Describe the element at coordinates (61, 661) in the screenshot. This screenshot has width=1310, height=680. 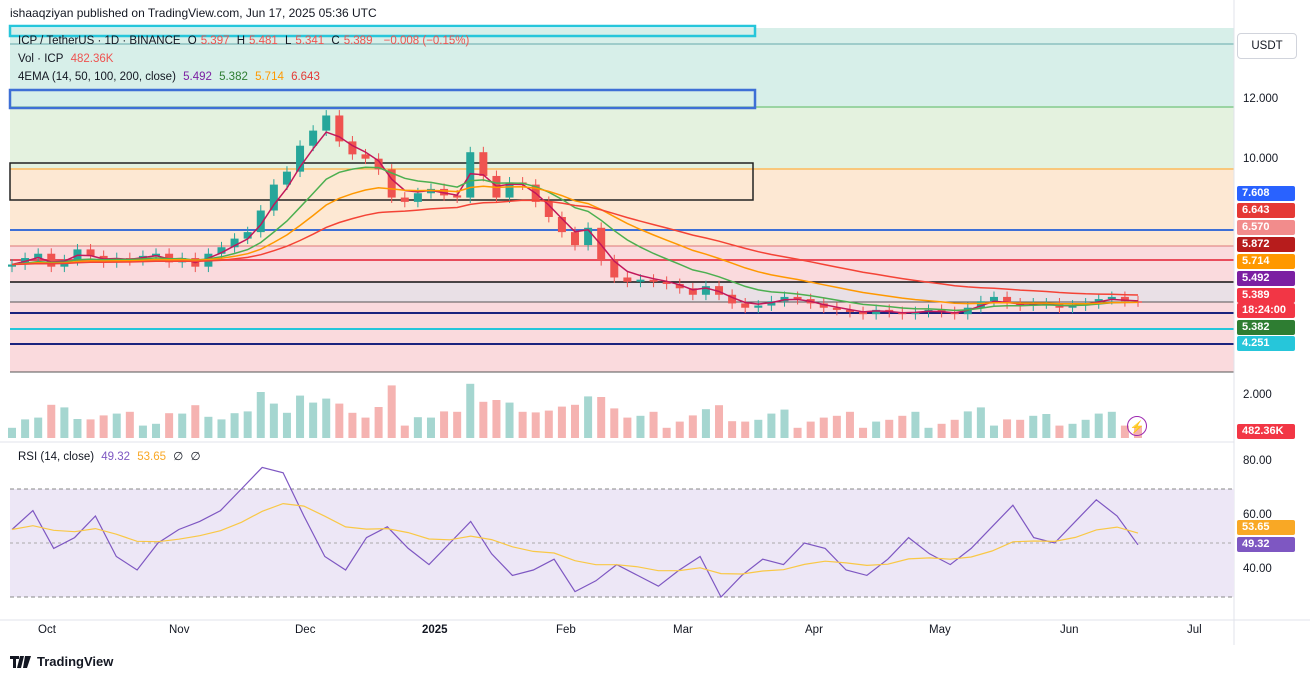
I see `tradingview-logo: TradingView` at that location.